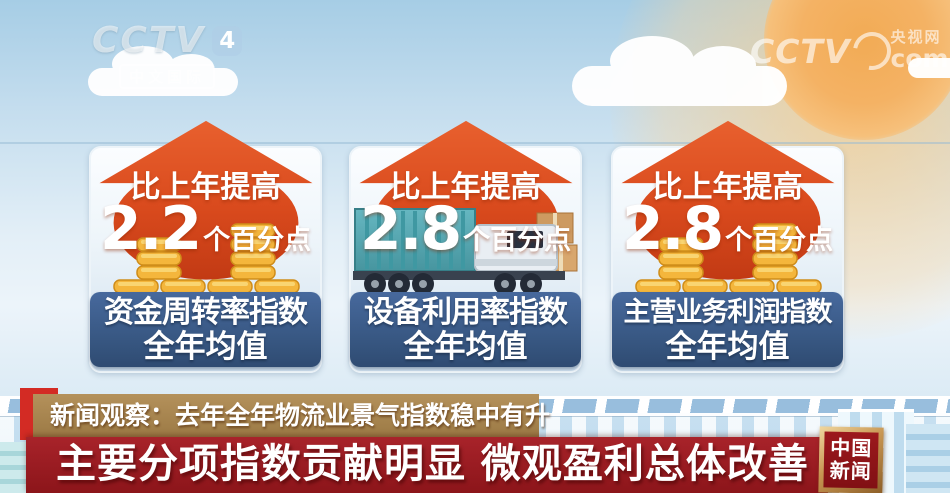 The height and width of the screenshot is (493, 950). I want to click on channel-number-tile: 4, so click(227, 40).